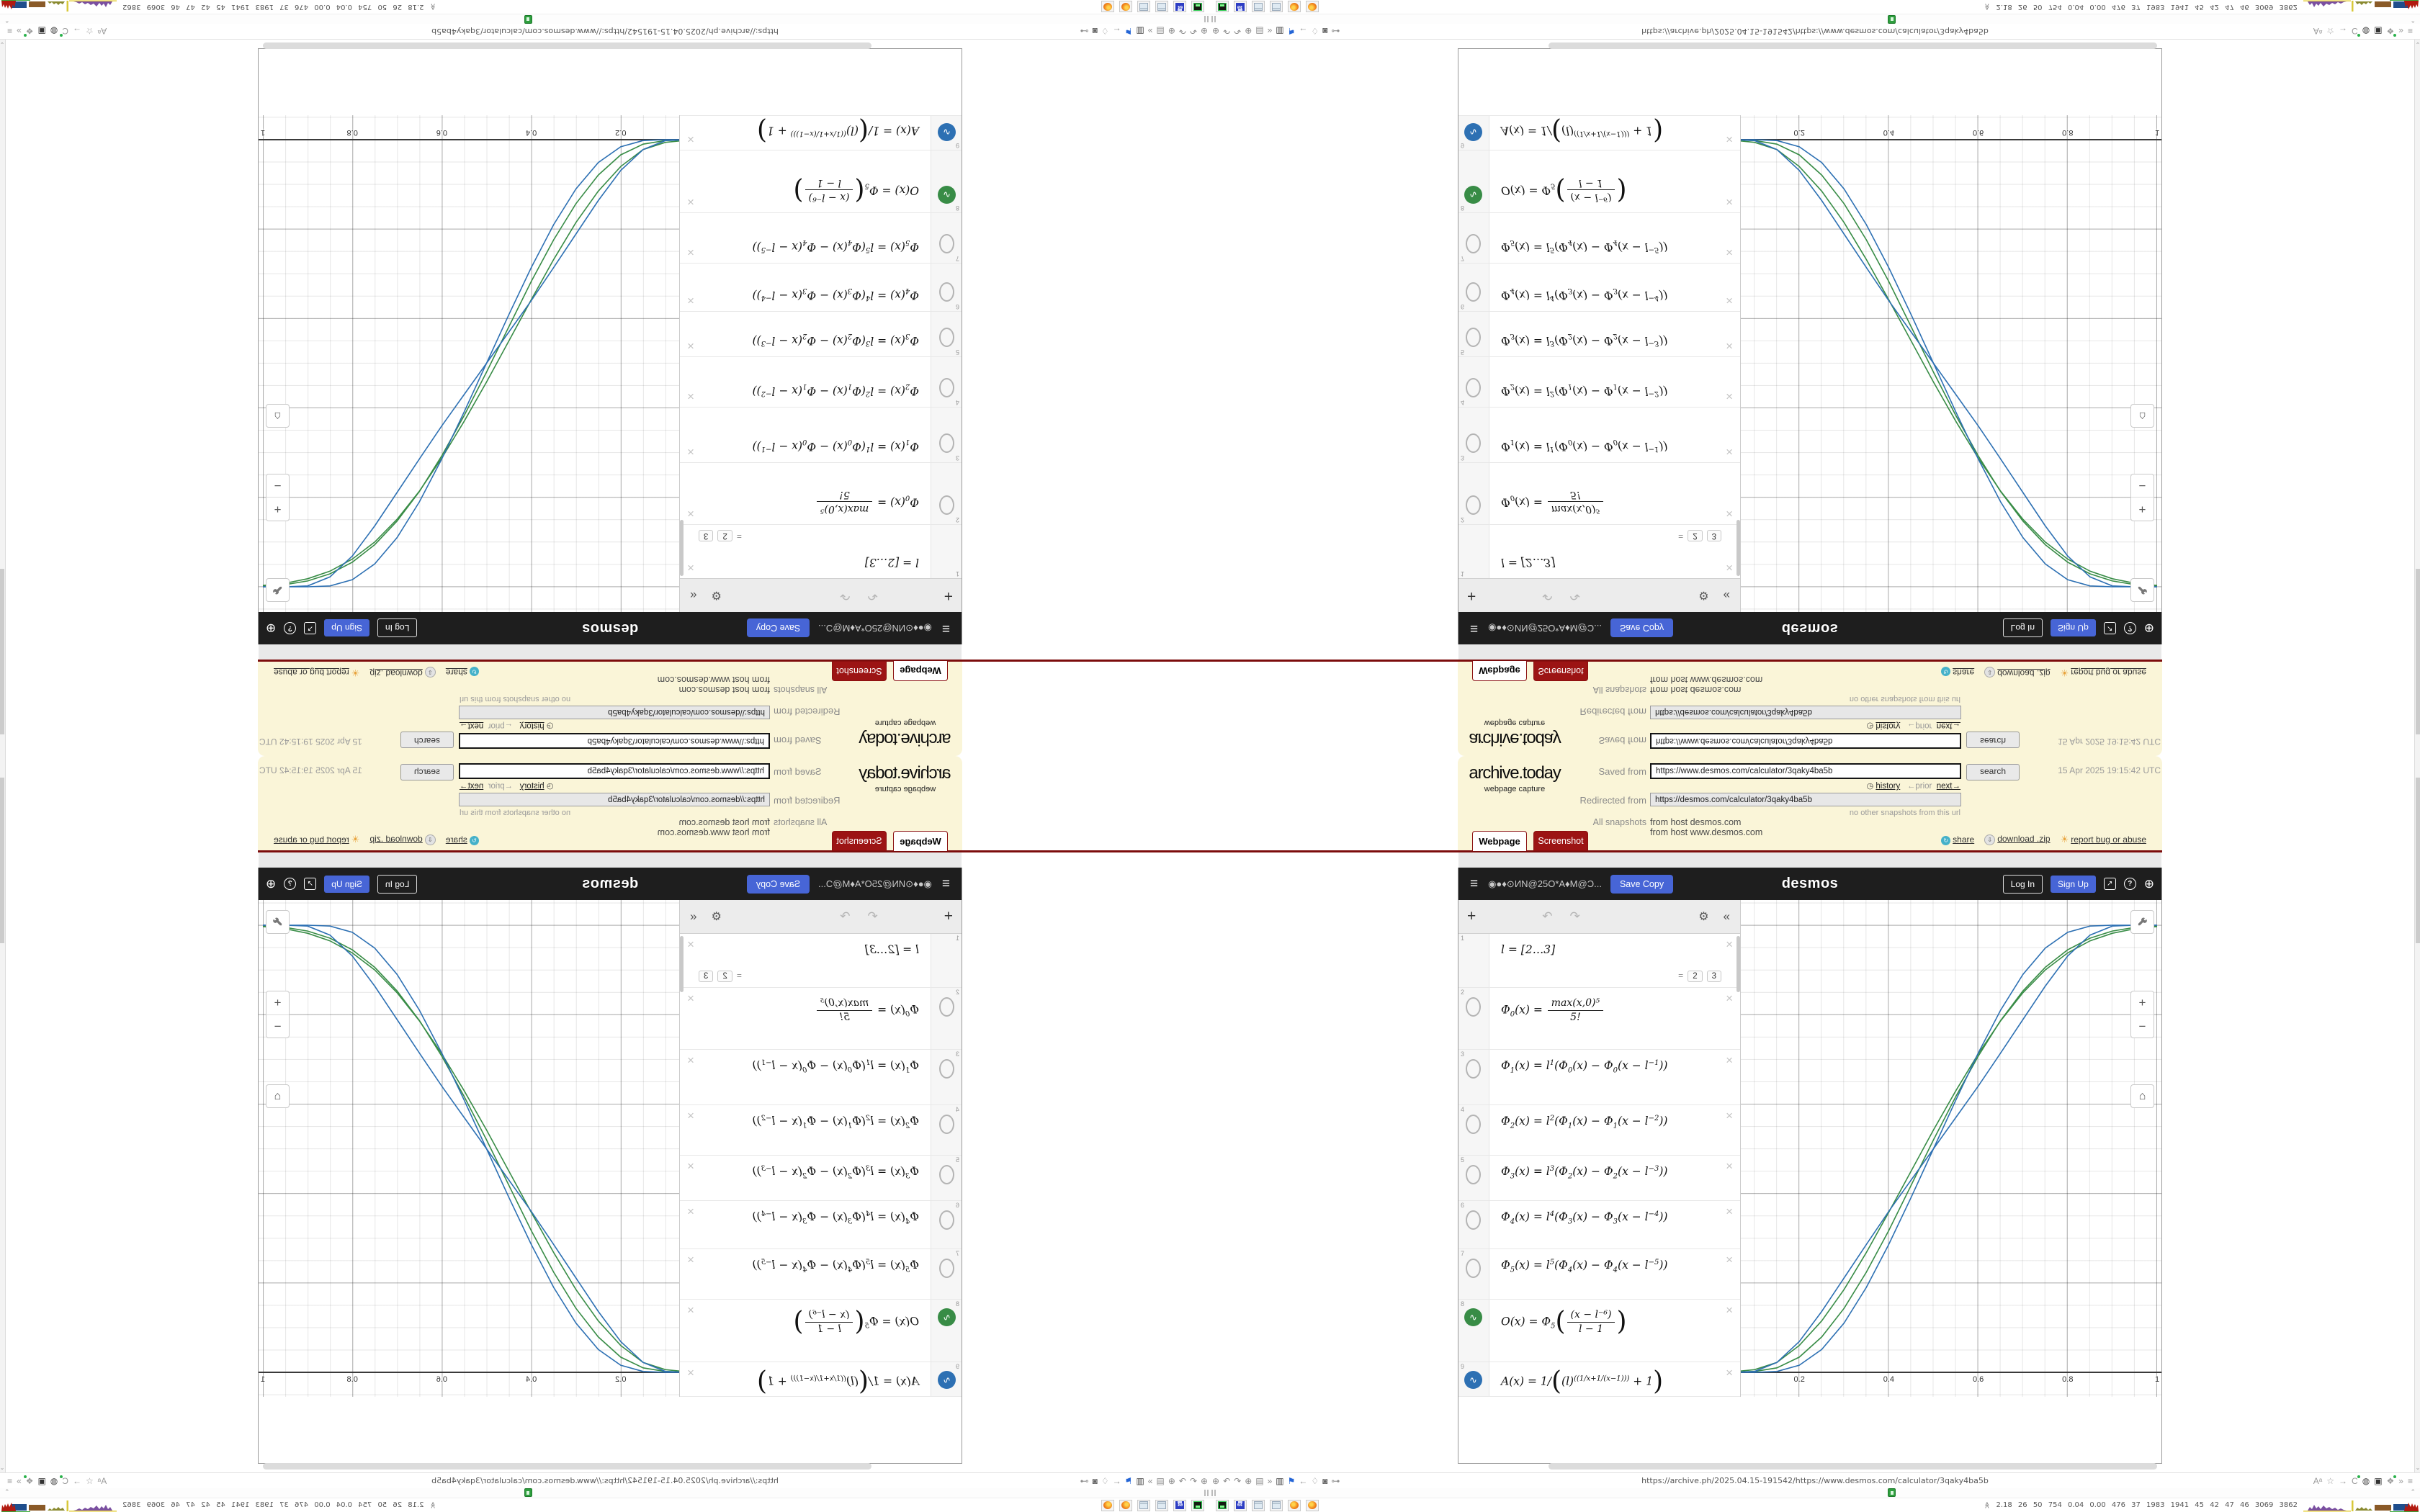  What do you see at coordinates (1726, 916) in the screenshot?
I see `collapse-panel-icon: «` at bounding box center [1726, 916].